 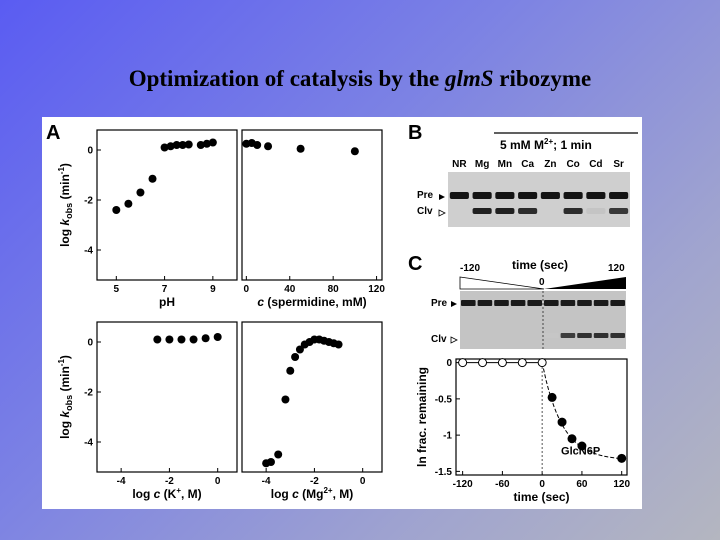 What do you see at coordinates (422, 417) in the screenshot?
I see `y-axis-label: ln frac. remaining` at bounding box center [422, 417].